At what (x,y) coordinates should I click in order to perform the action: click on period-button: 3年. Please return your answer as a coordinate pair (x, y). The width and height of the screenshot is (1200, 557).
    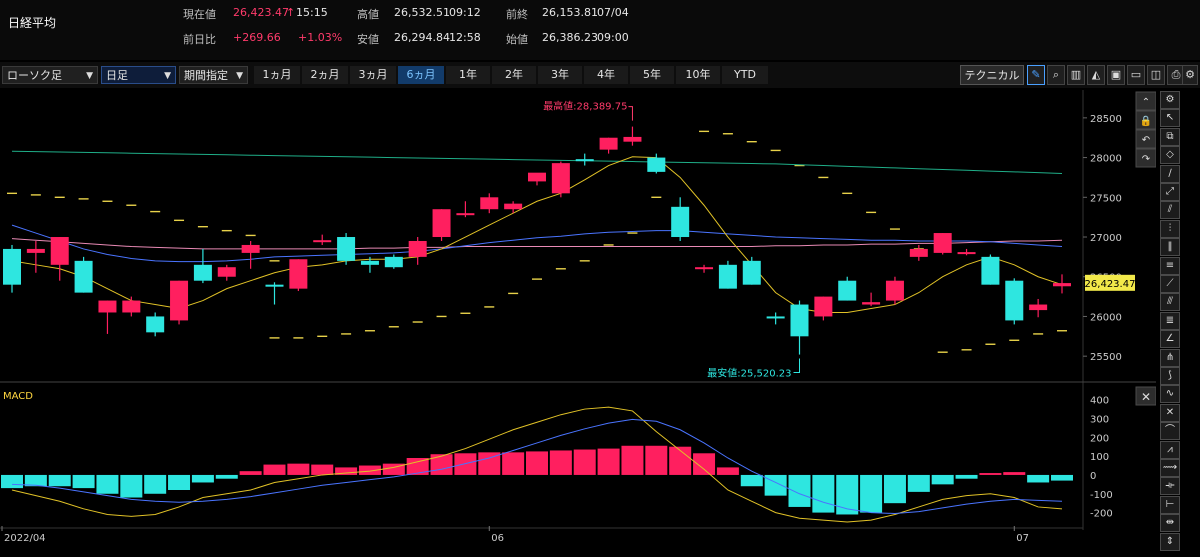
    Looking at the image, I should click on (560, 75).